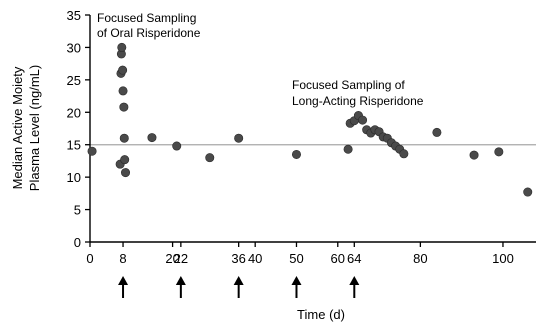 This screenshot has width=549, height=325. What do you see at coordinates (348, 85) in the screenshot?
I see `annotation-long-acting-line1: Focused Sampling of` at bounding box center [348, 85].